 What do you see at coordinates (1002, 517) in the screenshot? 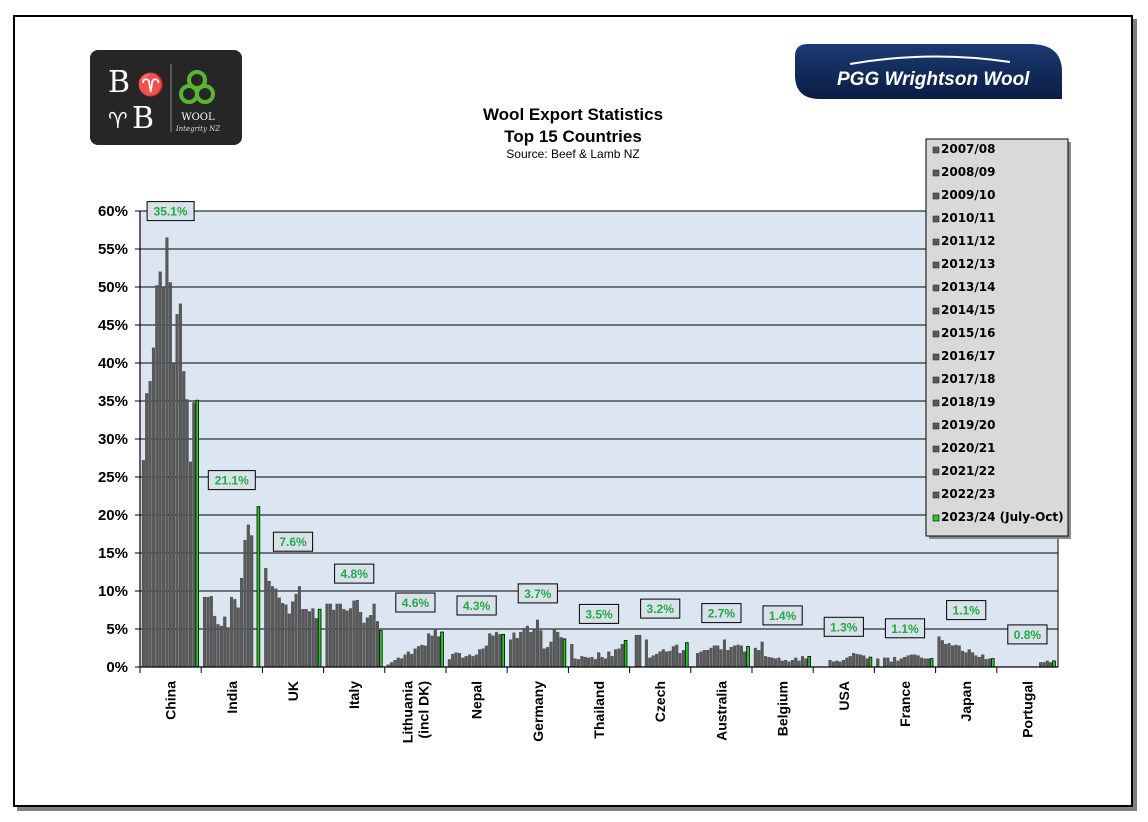
I see `legend-label: 2023/24 (July-Oct)` at bounding box center [1002, 517].